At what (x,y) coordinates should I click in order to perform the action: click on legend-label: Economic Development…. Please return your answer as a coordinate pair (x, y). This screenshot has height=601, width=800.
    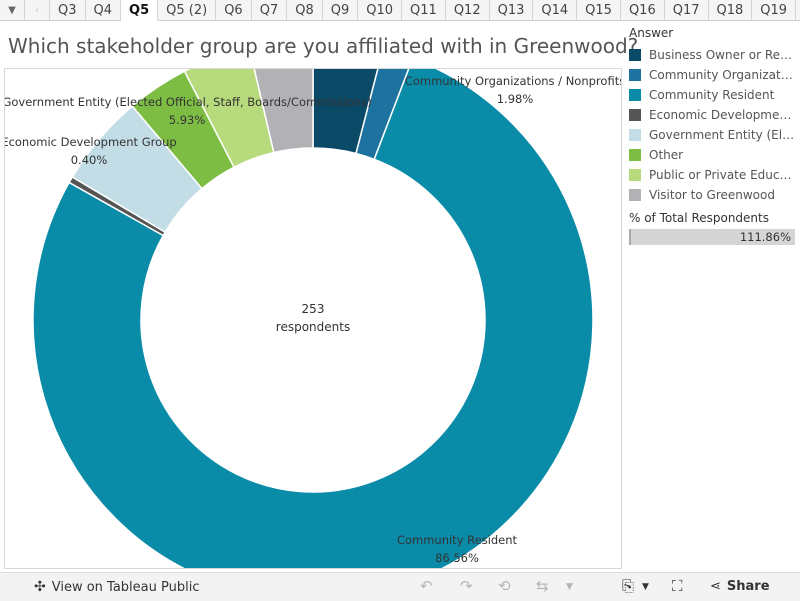
    Looking at the image, I should click on (722, 115).